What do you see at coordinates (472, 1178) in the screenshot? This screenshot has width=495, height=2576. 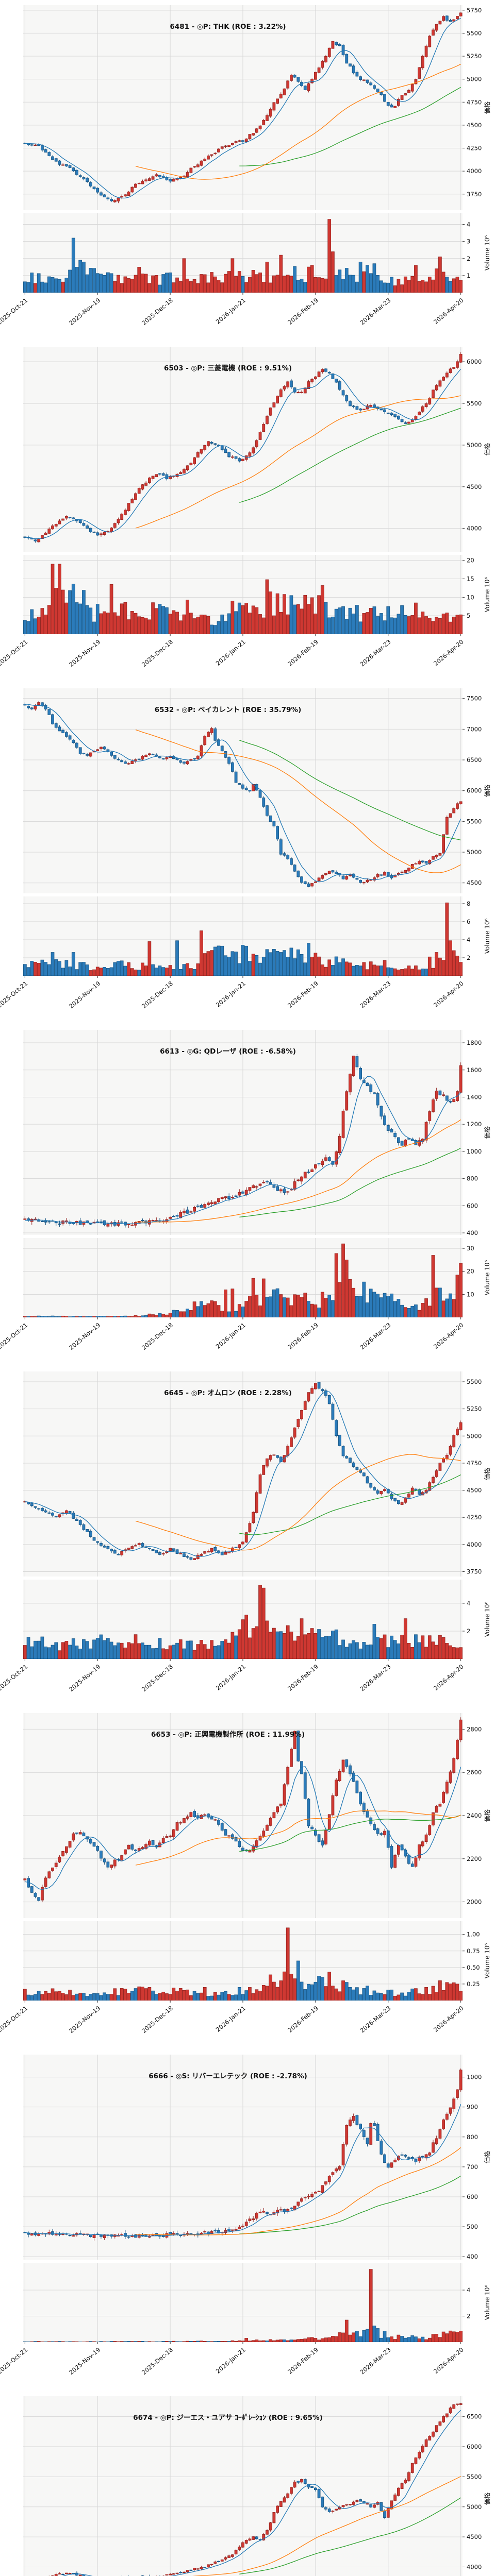 I see `price-tick-label: 800` at bounding box center [472, 1178].